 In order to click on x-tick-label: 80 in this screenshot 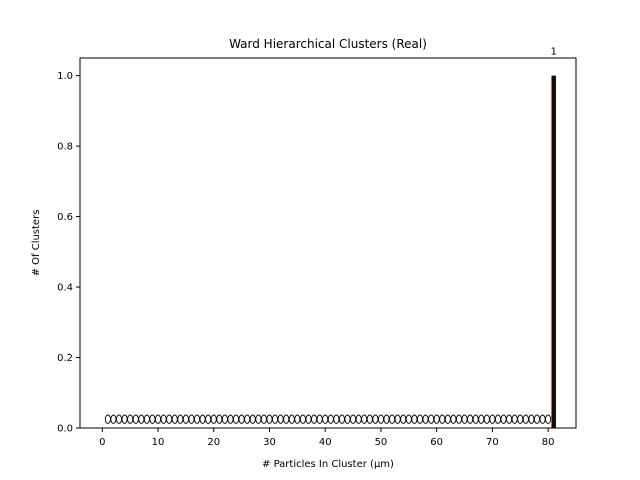, I will do `click(548, 442)`.